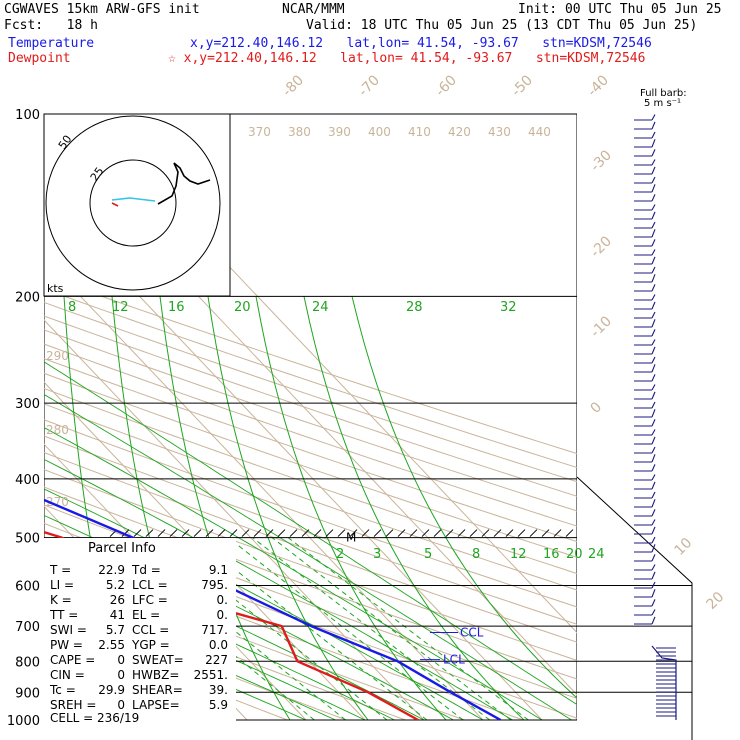  Describe the element at coordinates (293, 85) in the screenshot. I see `isotherm-label: -80` at that location.